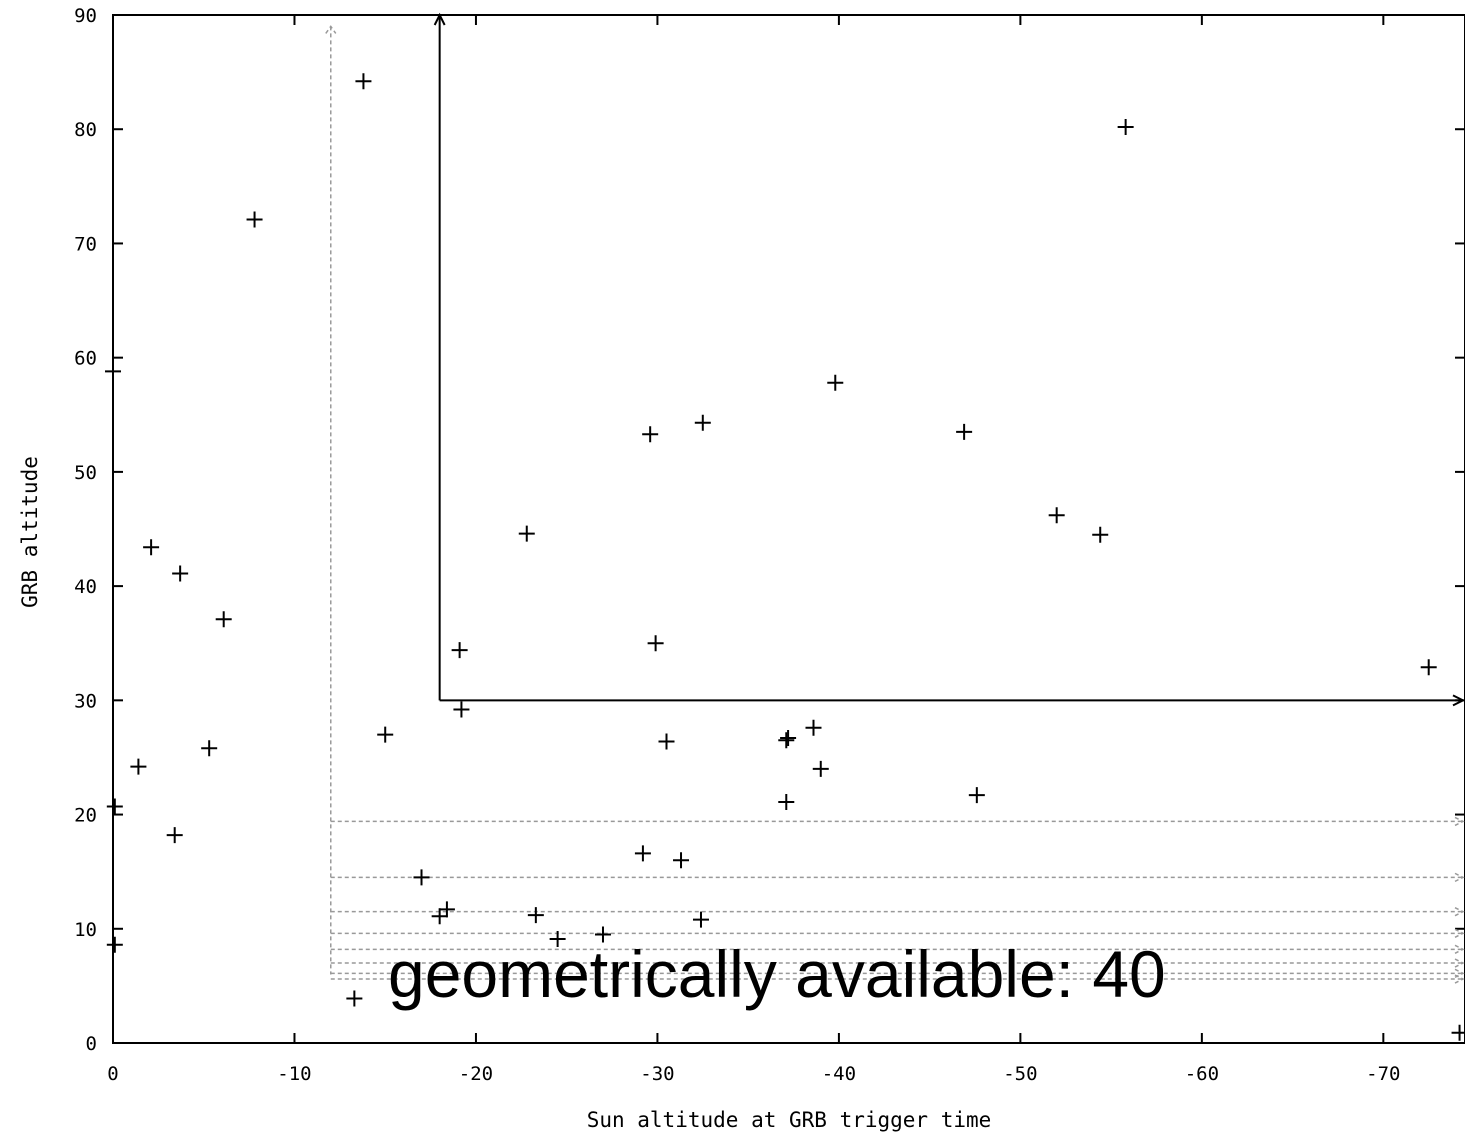  Describe the element at coordinates (85, 587) in the screenshot. I see `y-tick-label: 40` at that location.